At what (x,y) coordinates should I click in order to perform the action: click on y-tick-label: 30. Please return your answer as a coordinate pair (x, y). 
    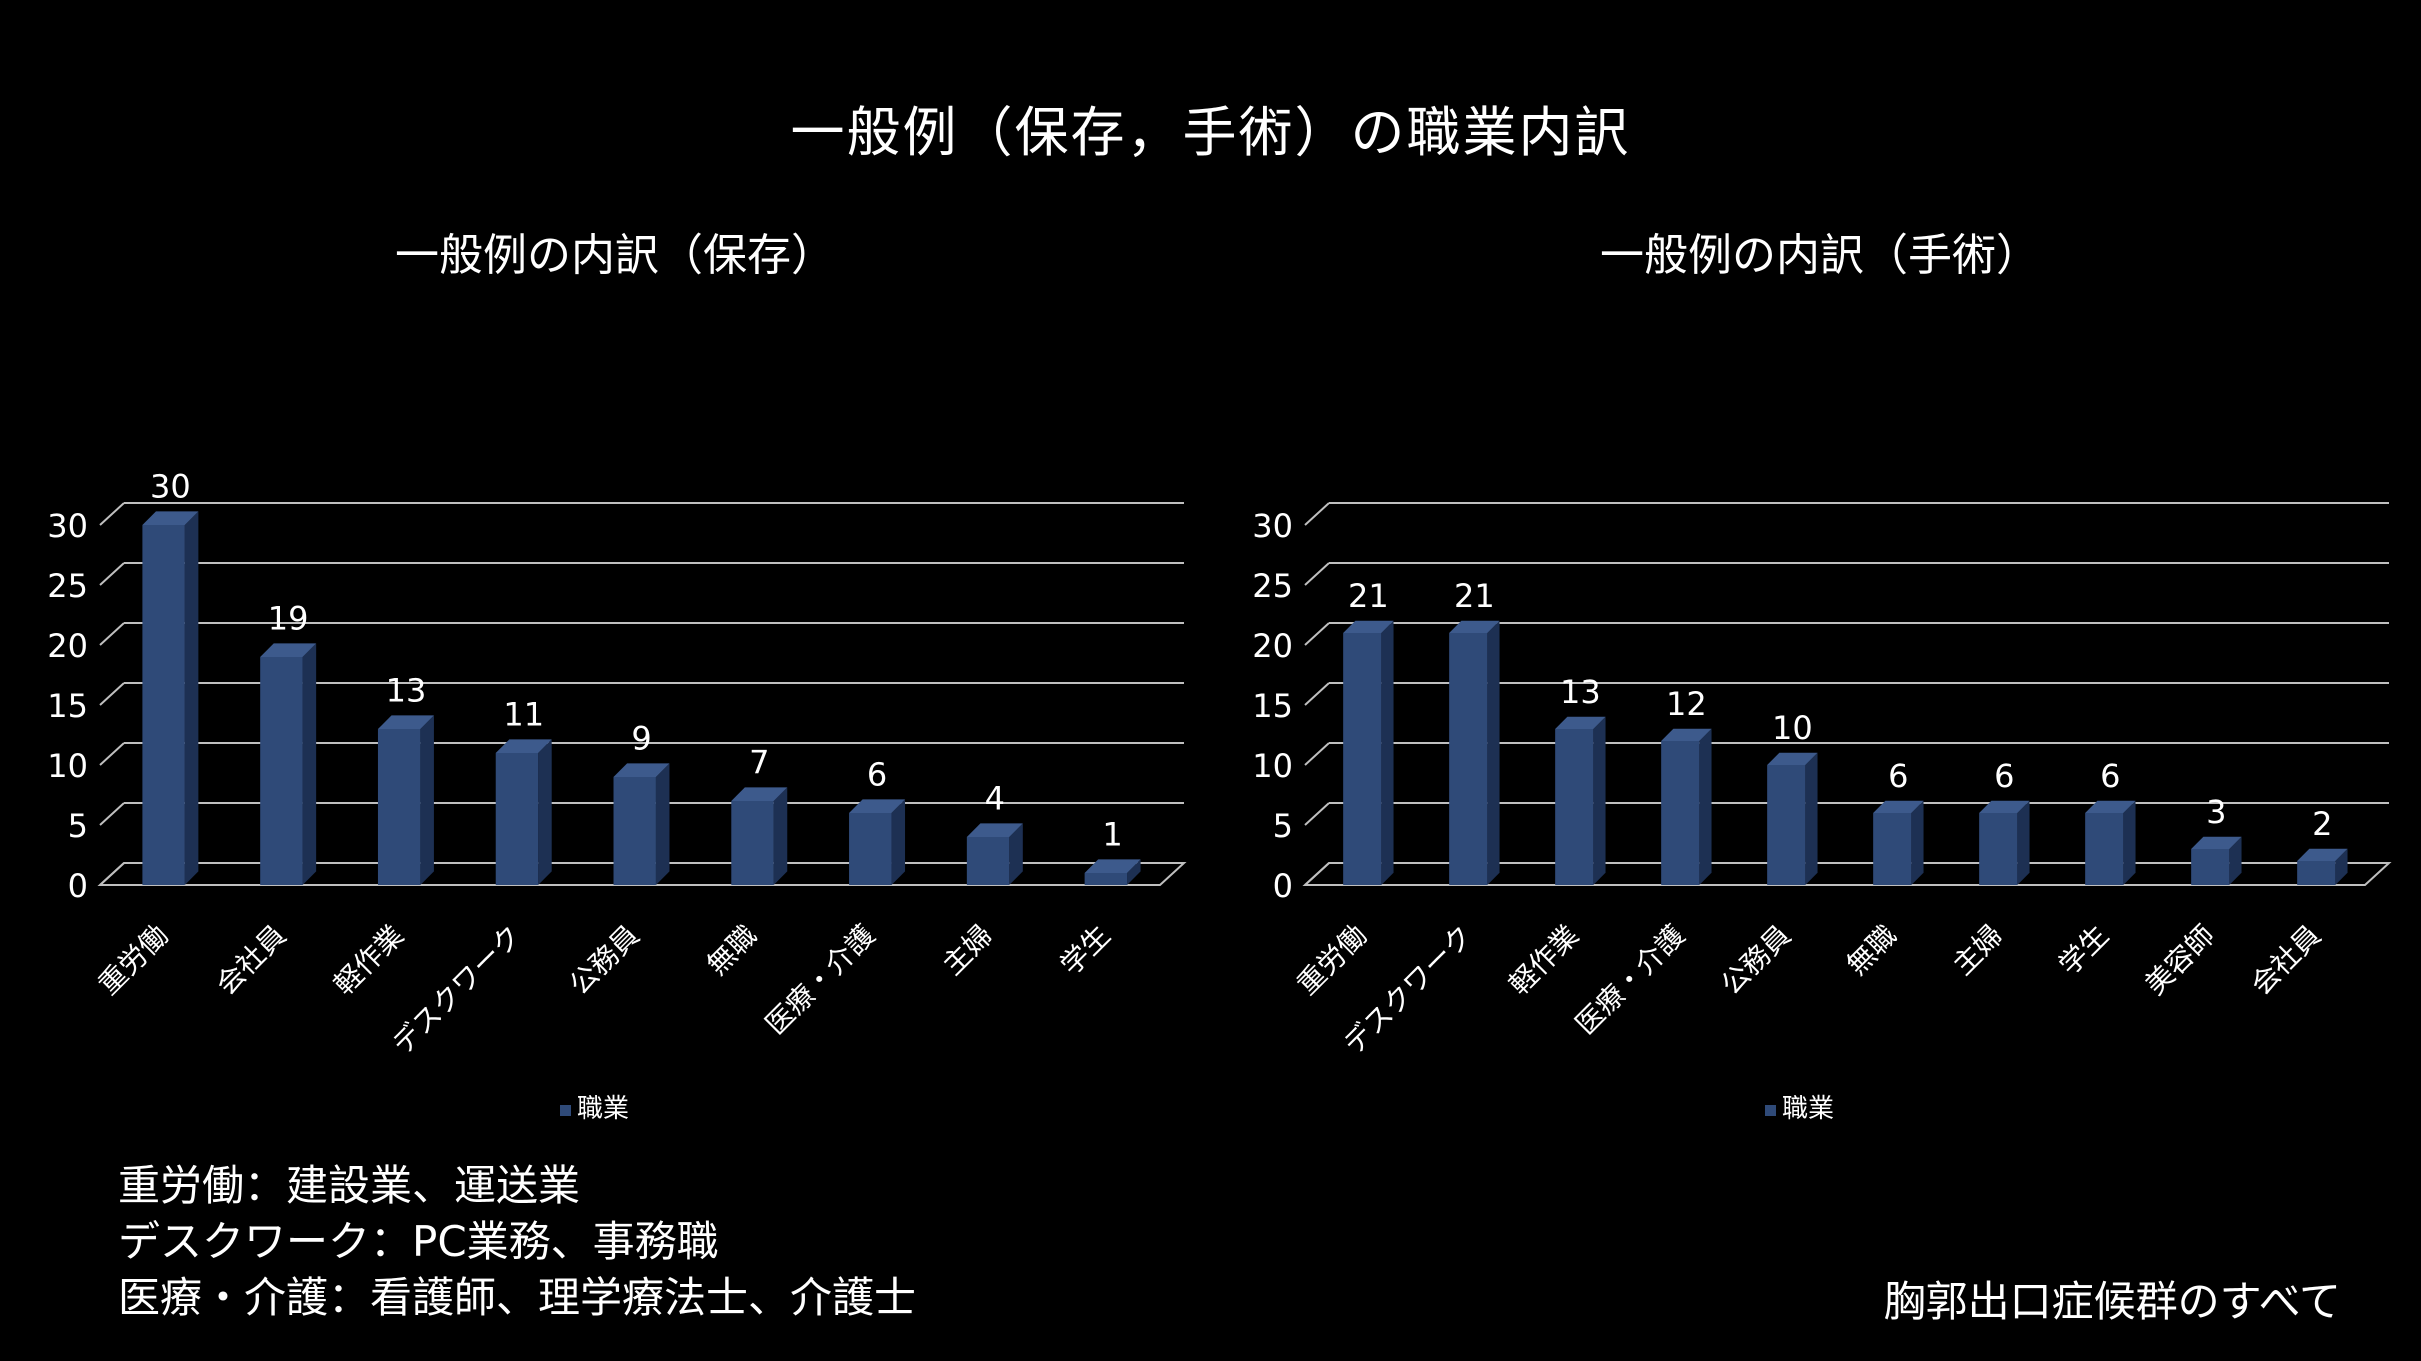
    Looking at the image, I should click on (67, 526).